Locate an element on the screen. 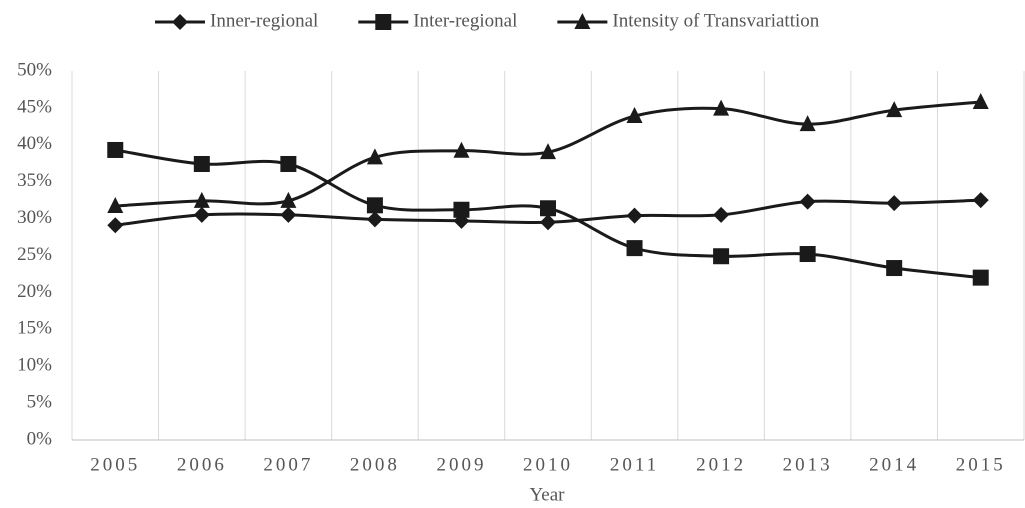  x-tick-label: 2008 is located at coordinates (375, 464).